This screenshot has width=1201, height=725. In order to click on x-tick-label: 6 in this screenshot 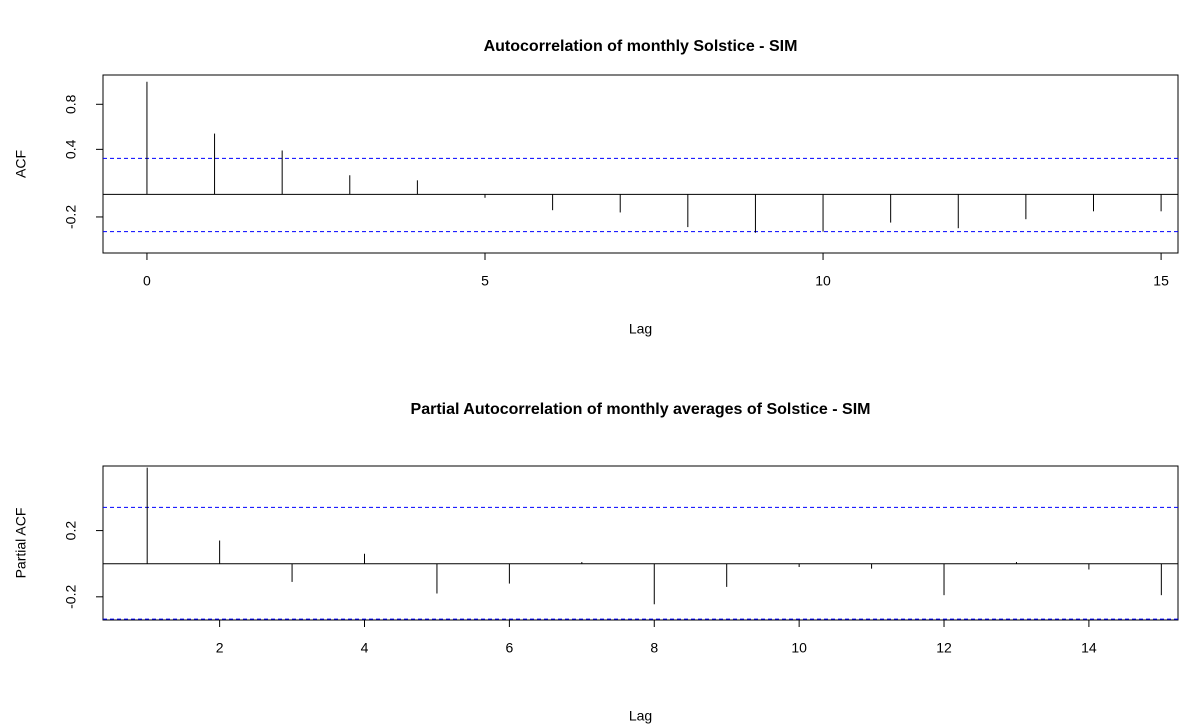, I will do `click(509, 648)`.